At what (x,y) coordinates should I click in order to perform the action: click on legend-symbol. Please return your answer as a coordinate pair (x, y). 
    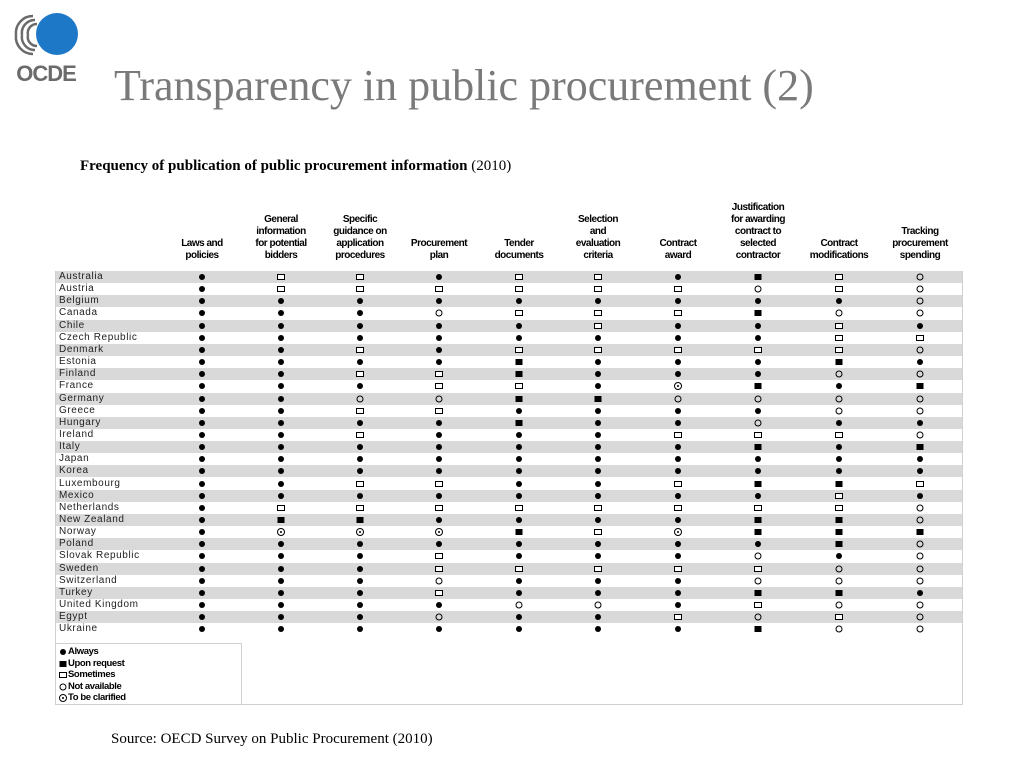
    Looking at the image, I should click on (63, 652).